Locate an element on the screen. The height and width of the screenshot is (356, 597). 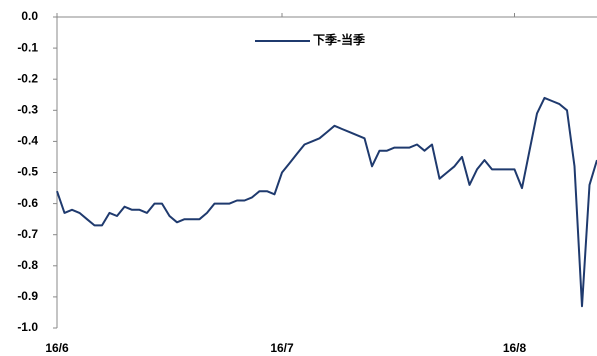
y-tick-label: -0.5 is located at coordinates (27, 172).